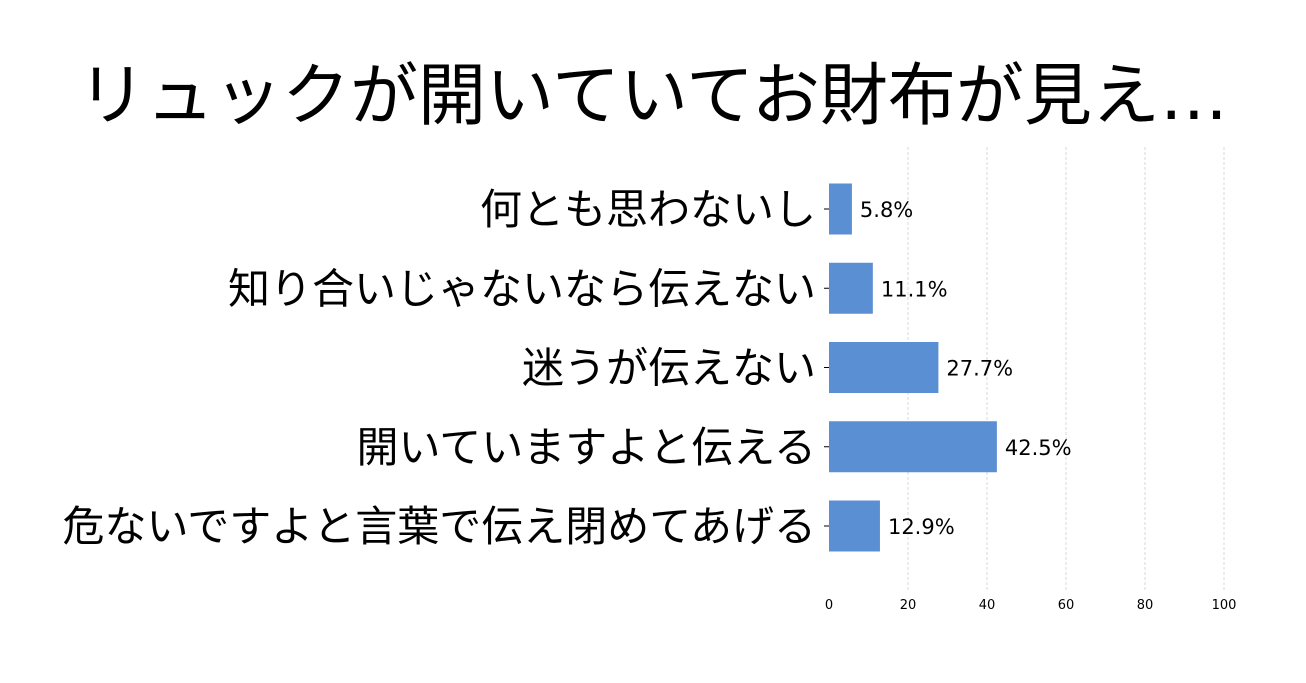  I want to click on x-tick-label: 40, so click(987, 605).